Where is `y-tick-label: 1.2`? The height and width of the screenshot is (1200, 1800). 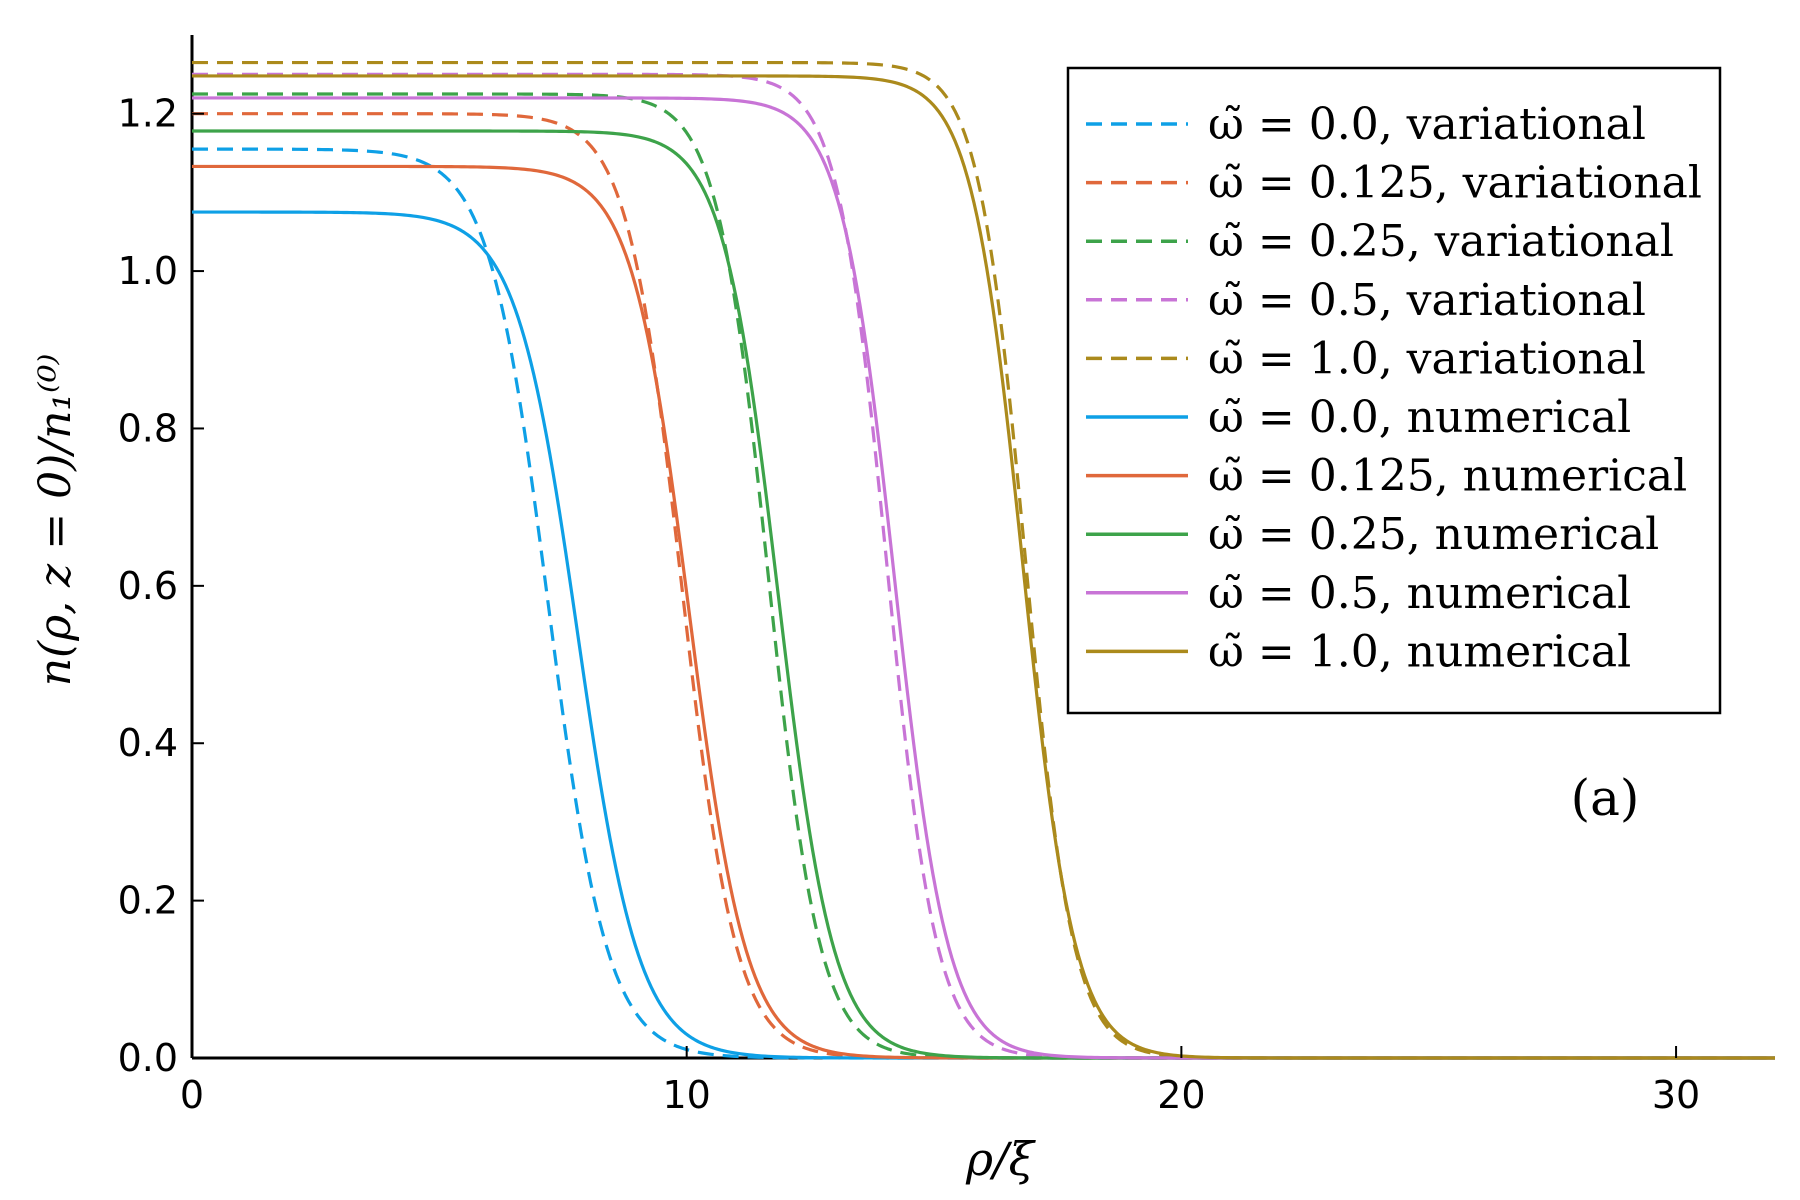 y-tick-label: 1.2 is located at coordinates (148, 114).